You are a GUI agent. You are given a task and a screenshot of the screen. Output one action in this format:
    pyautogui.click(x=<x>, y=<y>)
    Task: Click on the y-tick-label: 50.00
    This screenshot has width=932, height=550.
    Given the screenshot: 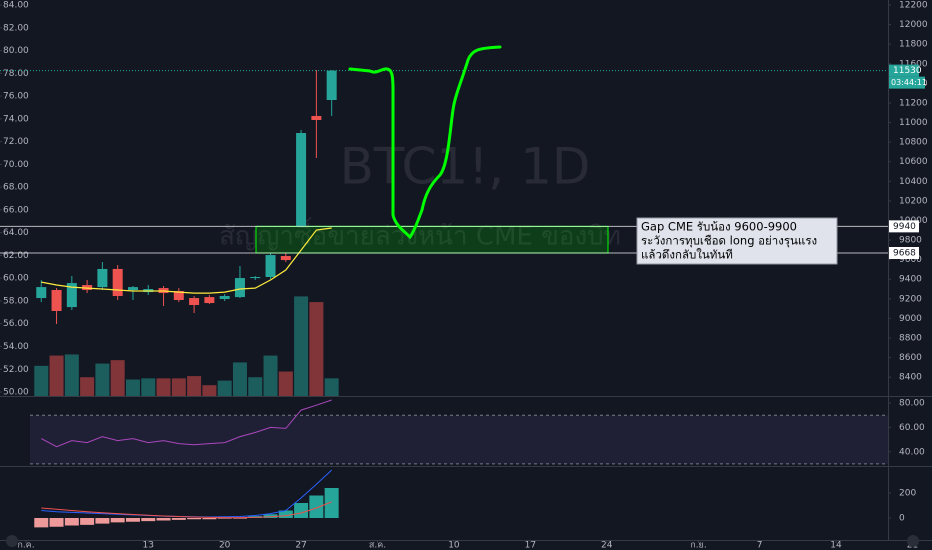 What is the action you would take?
    pyautogui.click(x=16, y=393)
    